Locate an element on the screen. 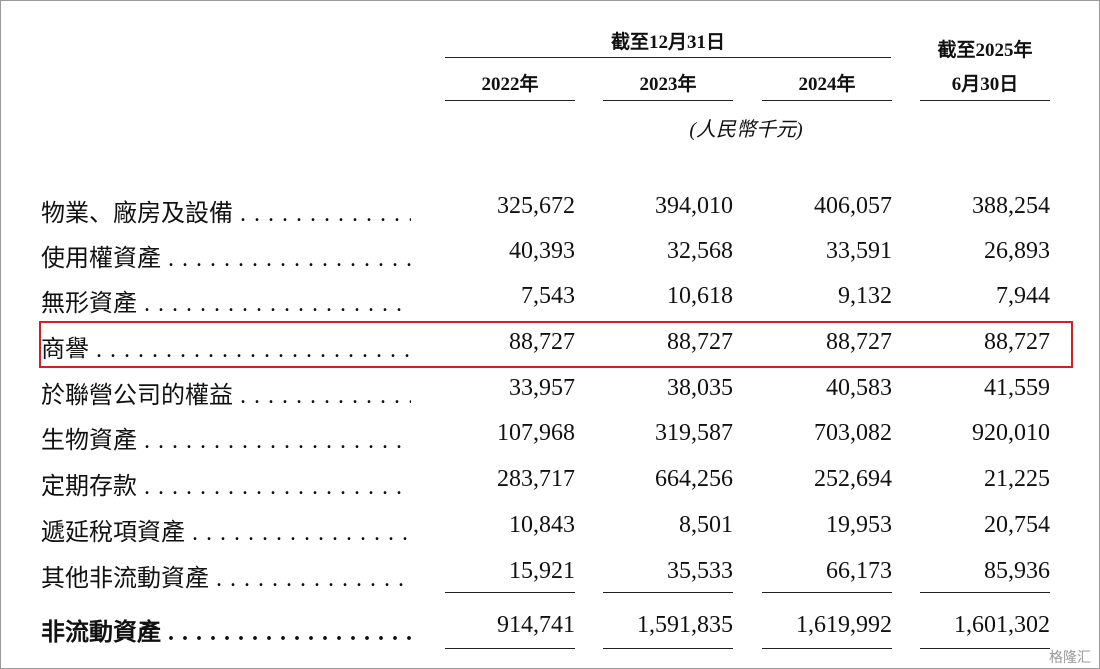 The height and width of the screenshot is (669, 1100). cell-value: 664,256 is located at coordinates (694, 479).